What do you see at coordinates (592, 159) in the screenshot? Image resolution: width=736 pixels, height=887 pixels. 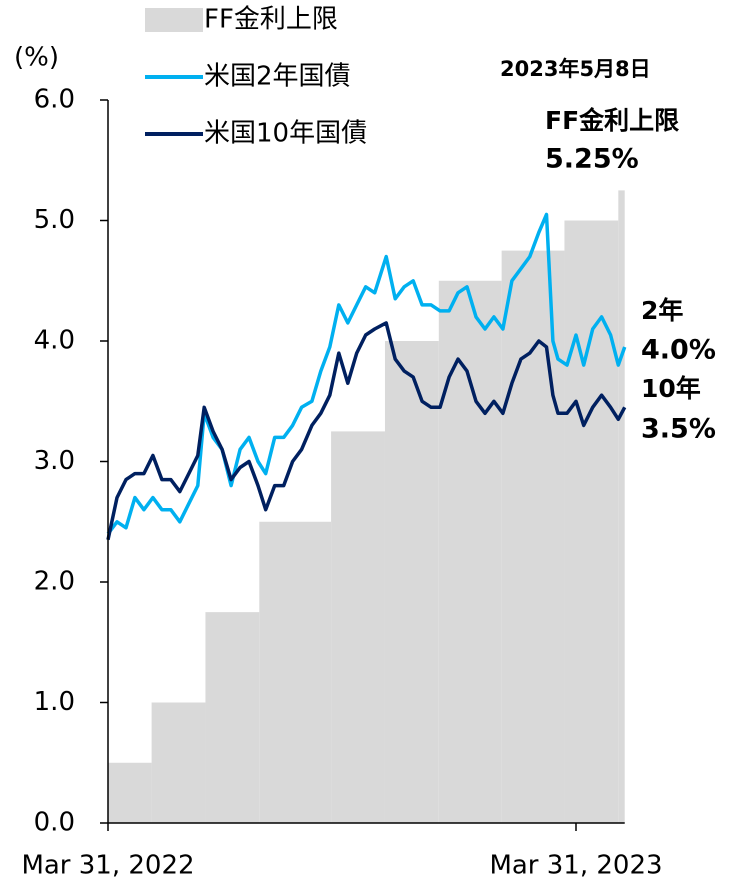 I see `annotation: 5.25%` at bounding box center [592, 159].